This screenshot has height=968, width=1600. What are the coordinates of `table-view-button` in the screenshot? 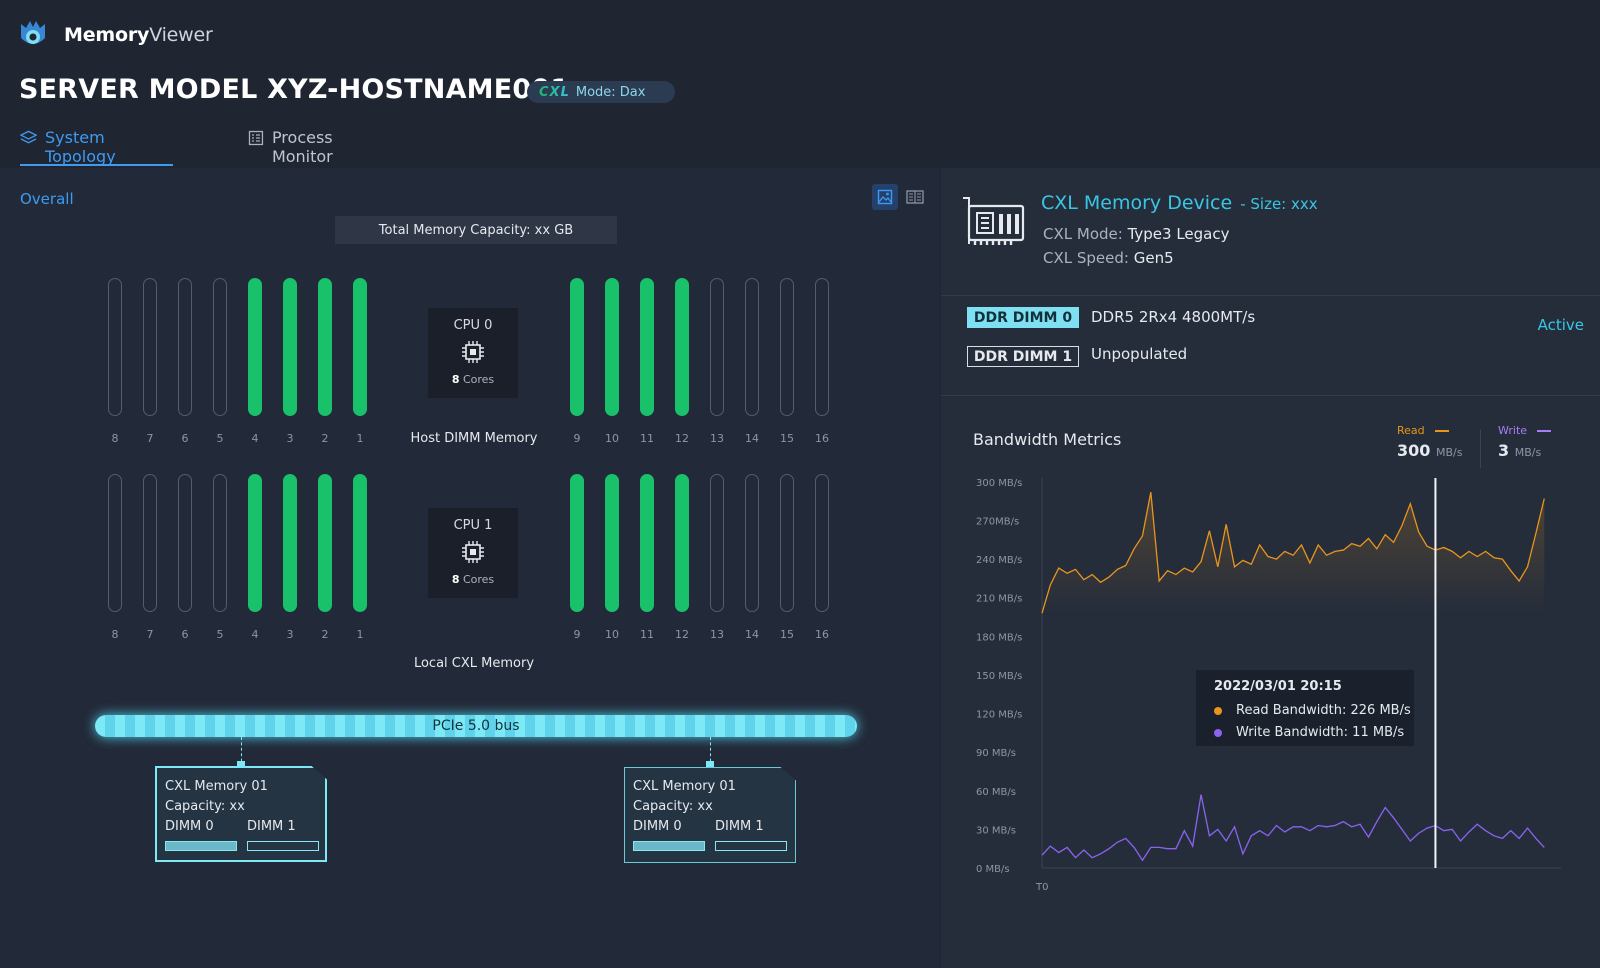 It's located at (915, 197).